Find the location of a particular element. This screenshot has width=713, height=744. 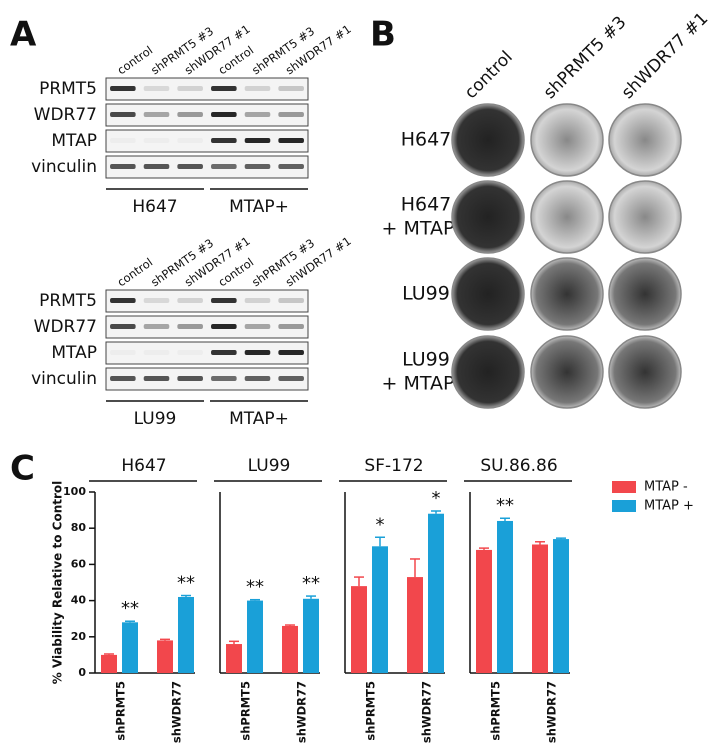

row-label: PRMT5 is located at coordinates (68, 89).